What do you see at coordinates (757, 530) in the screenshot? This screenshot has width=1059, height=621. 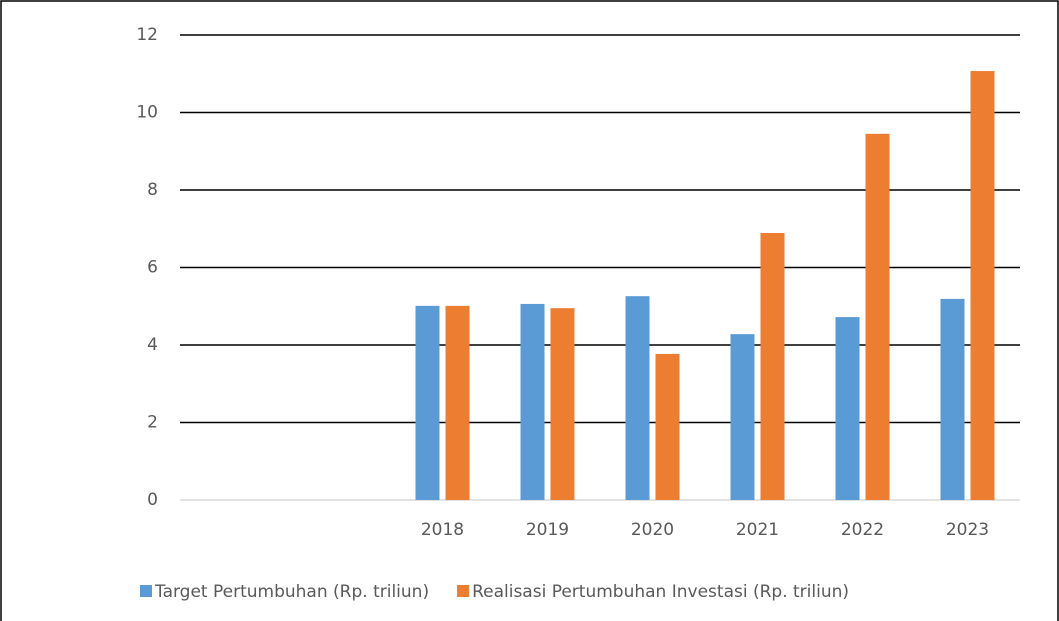 I see `x-tick-label: 2021` at bounding box center [757, 530].